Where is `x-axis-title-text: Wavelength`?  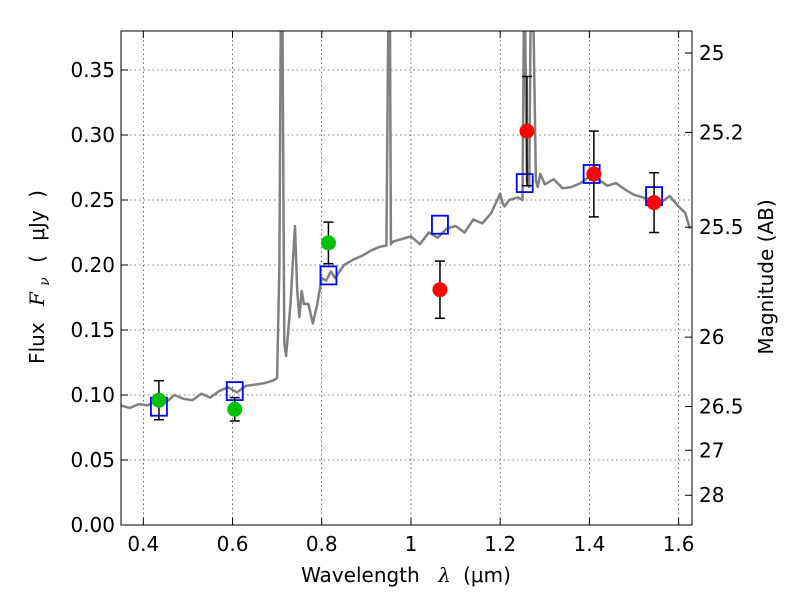 x-axis-title-text: Wavelength is located at coordinates (360, 575).